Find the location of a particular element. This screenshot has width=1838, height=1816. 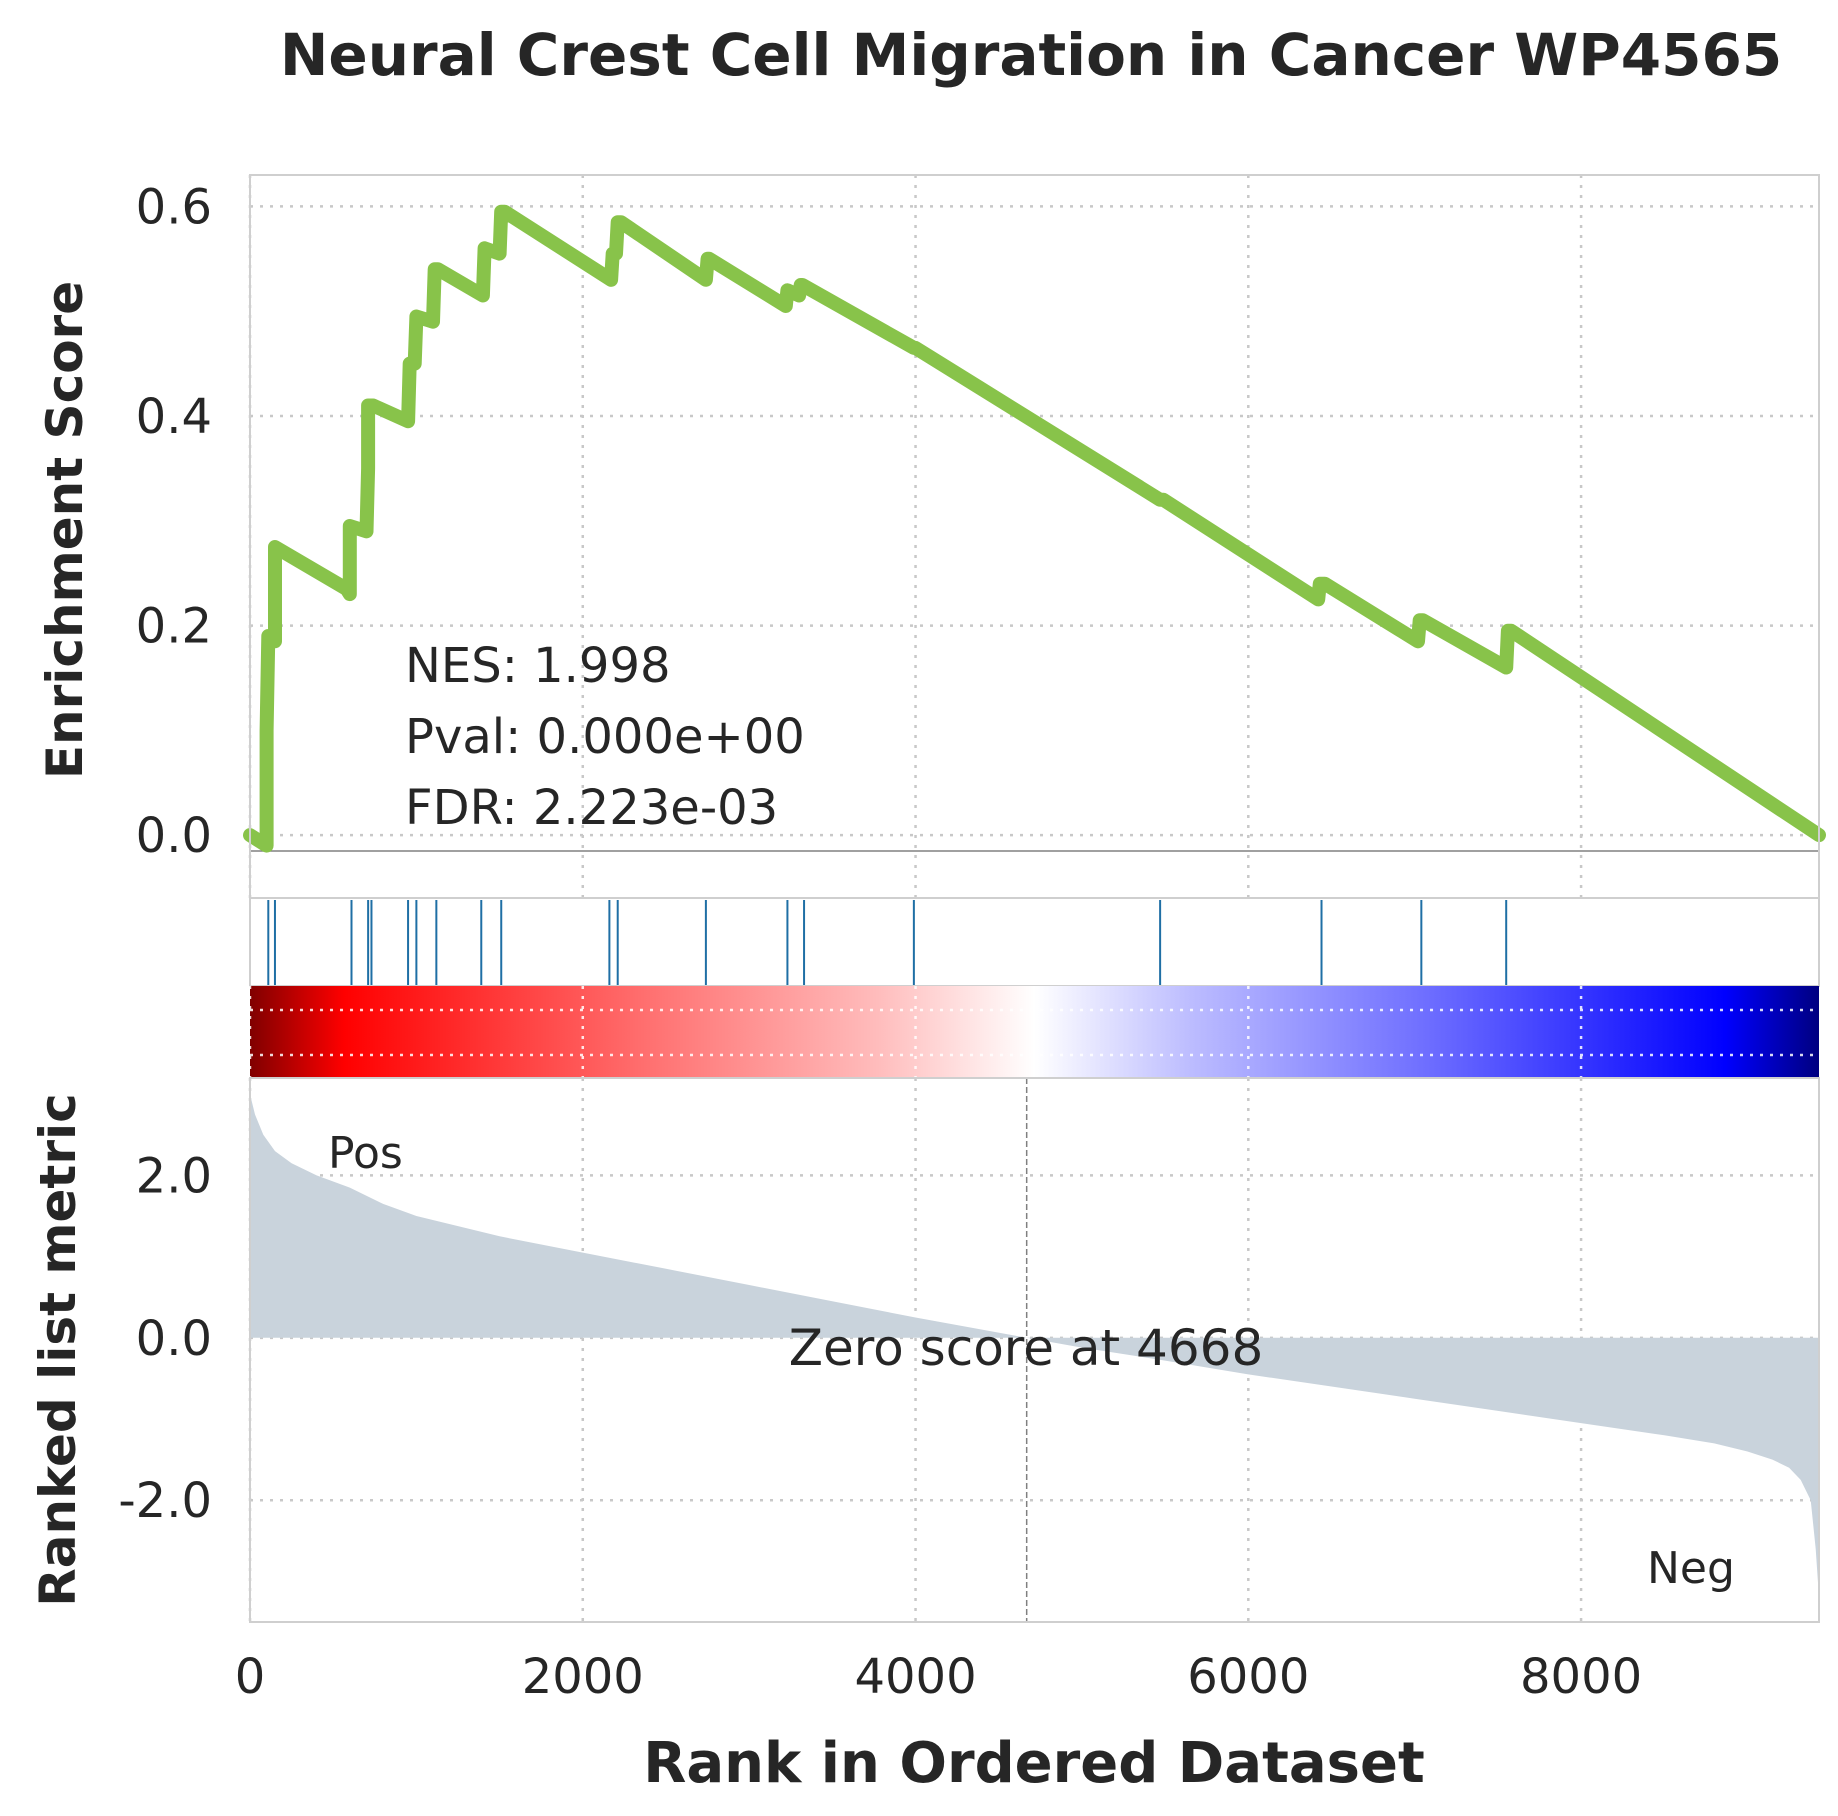

metric-y-tick-label: 2.0 is located at coordinates (174, 1176).